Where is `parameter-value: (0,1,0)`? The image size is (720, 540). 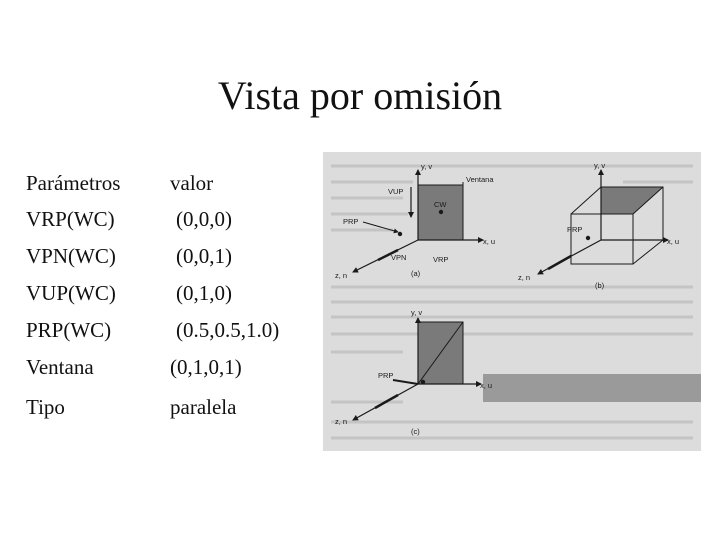 parameter-value: (0,1,0) is located at coordinates (204, 293).